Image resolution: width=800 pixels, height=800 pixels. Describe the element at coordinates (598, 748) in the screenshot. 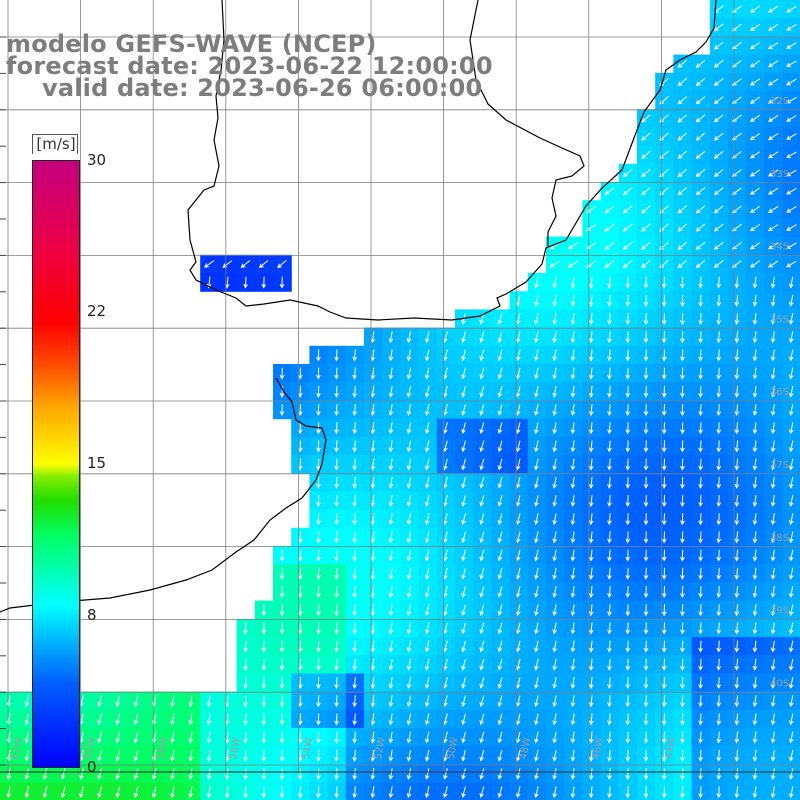

I see `longitude-label: 46W` at that location.